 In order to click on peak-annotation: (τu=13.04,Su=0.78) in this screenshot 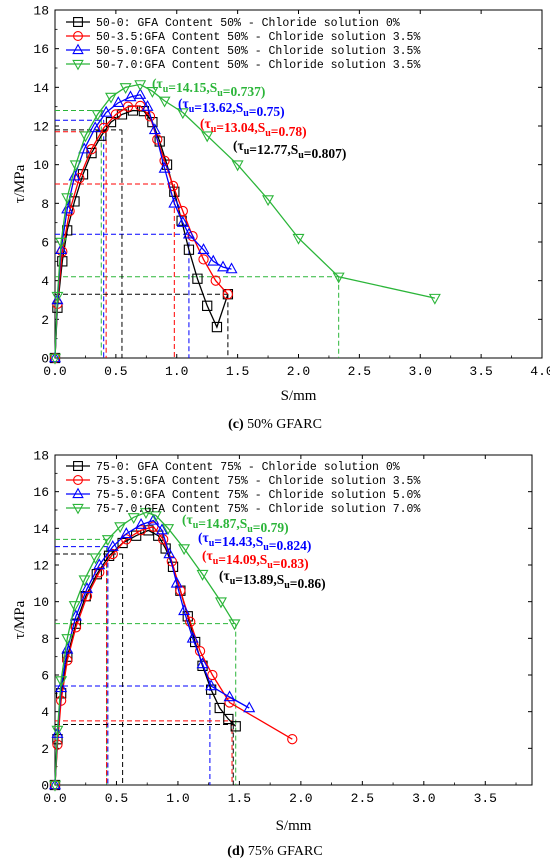, I will do `click(253, 127)`.